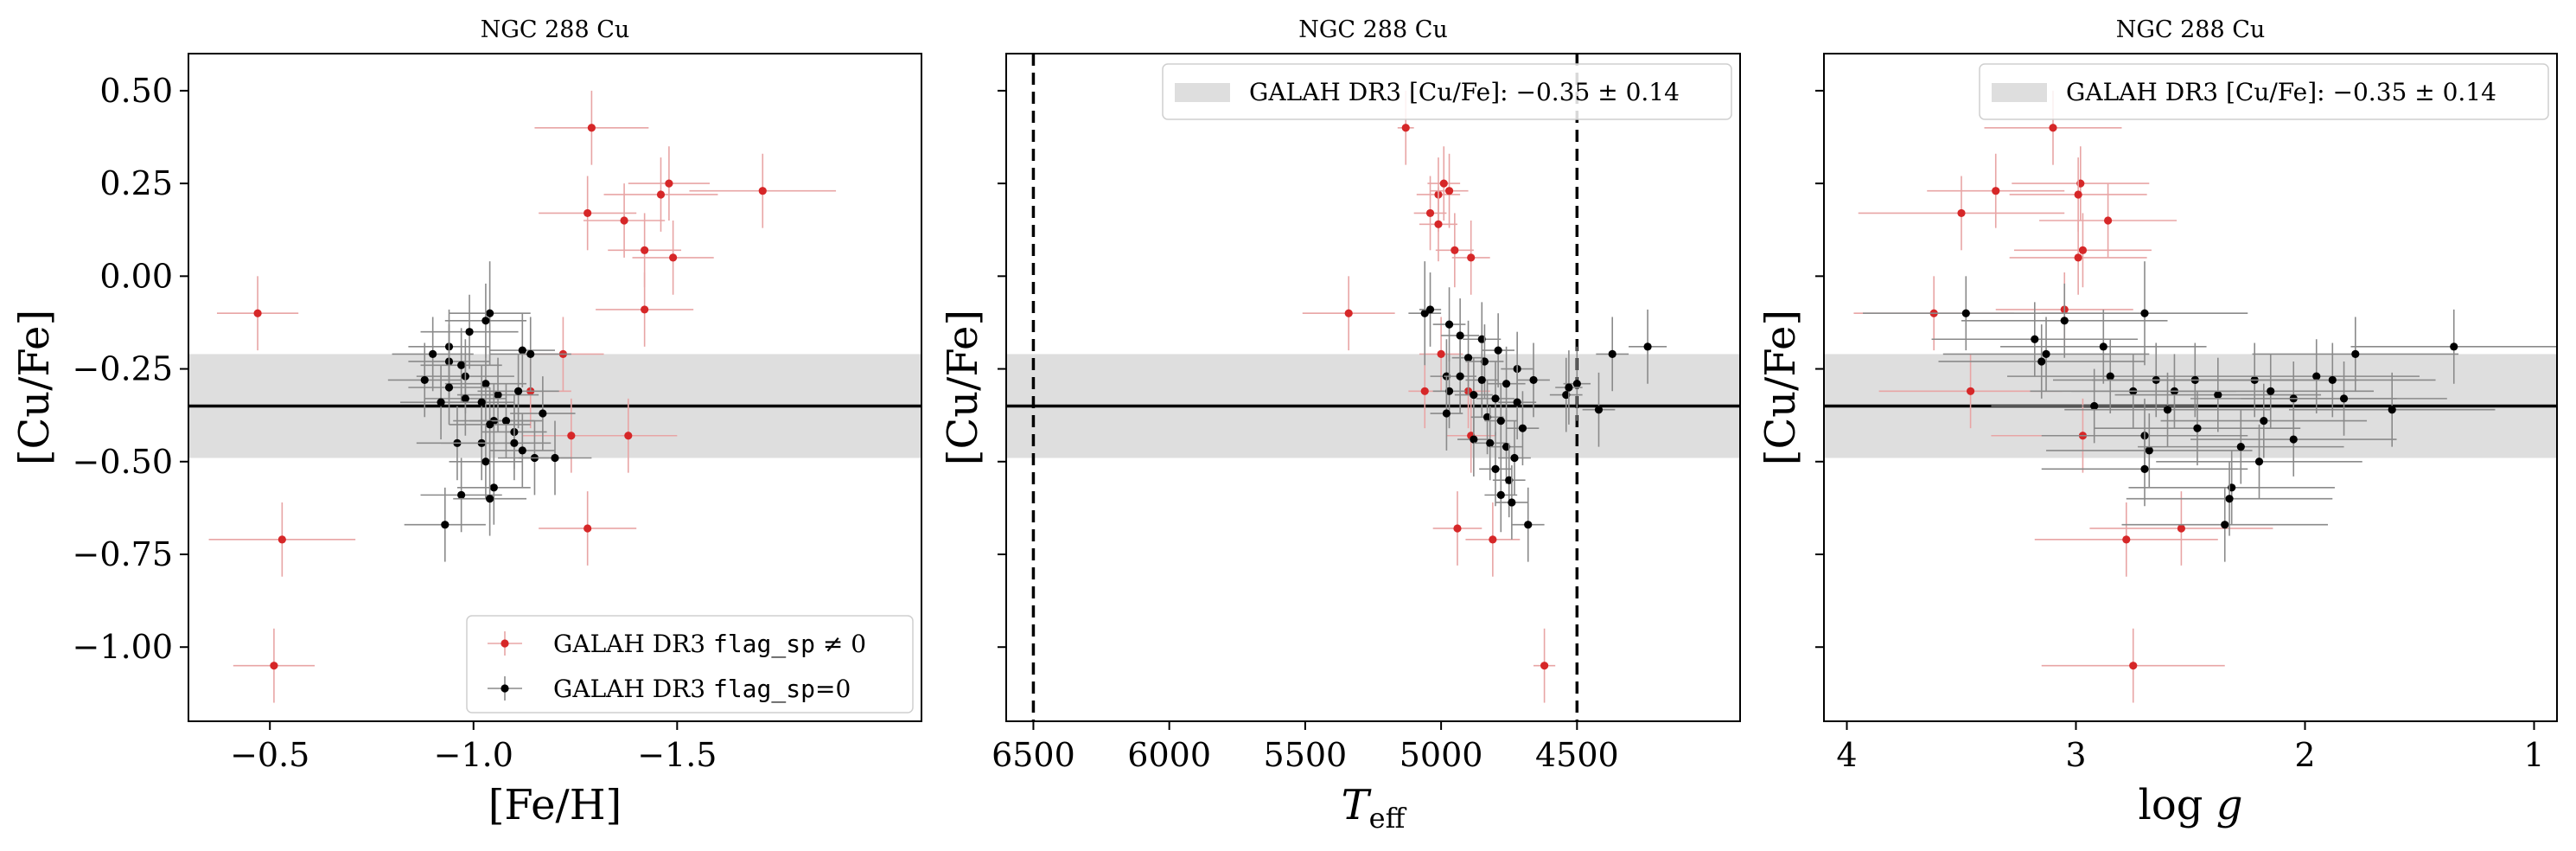  I want to click on legend-label: GALAH DR3 flag_sp ≠ 0, so click(709, 644).